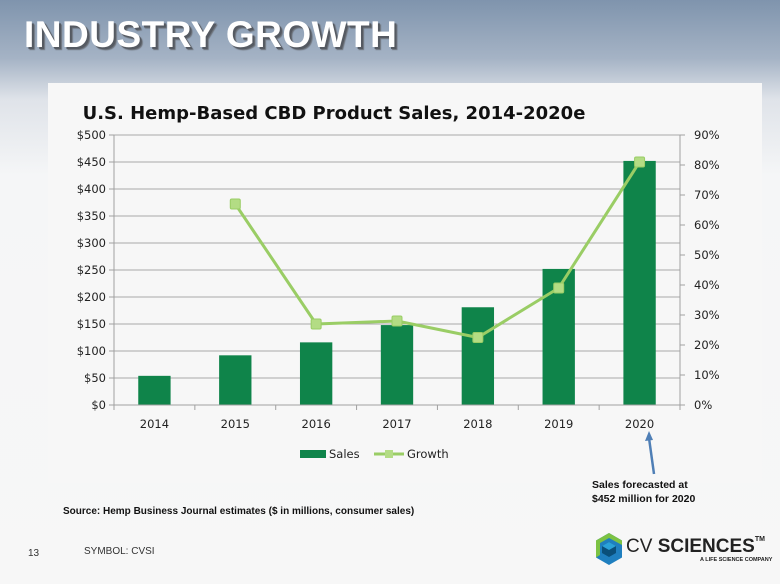  What do you see at coordinates (91, 270) in the screenshot?
I see `left-tick-label: $250` at bounding box center [91, 270].